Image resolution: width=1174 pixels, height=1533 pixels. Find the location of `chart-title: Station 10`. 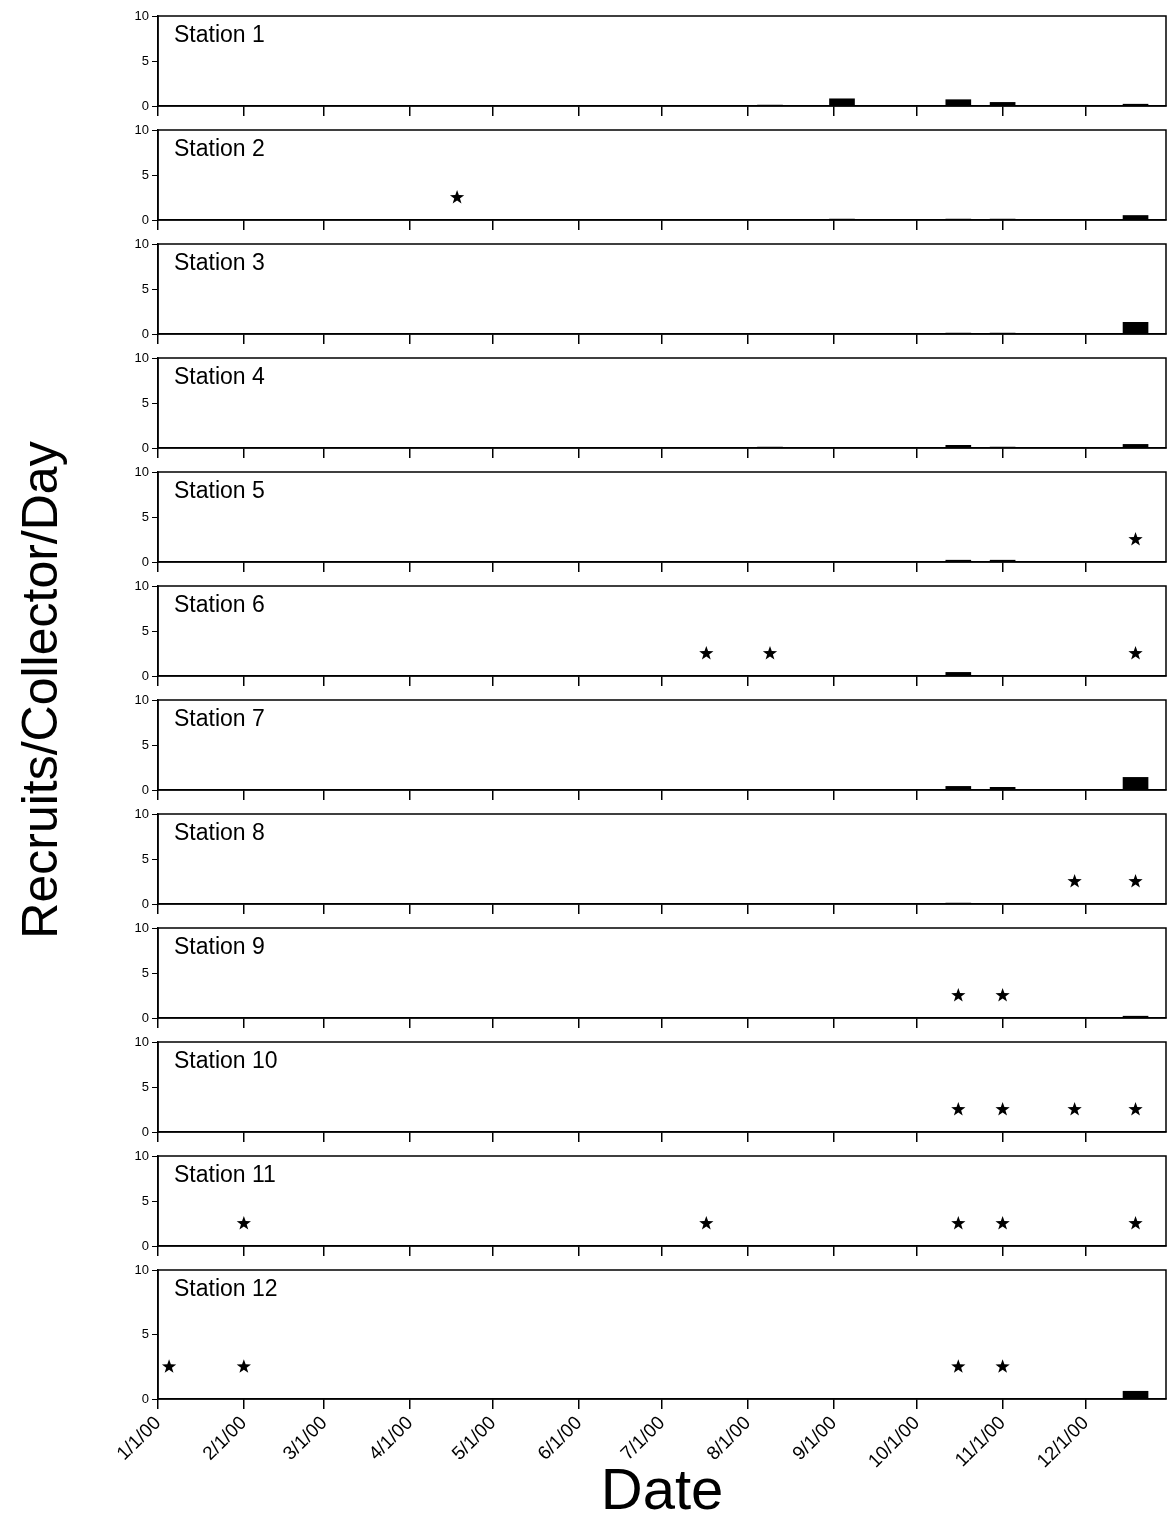

chart-title: Station 10 is located at coordinates (226, 1059).